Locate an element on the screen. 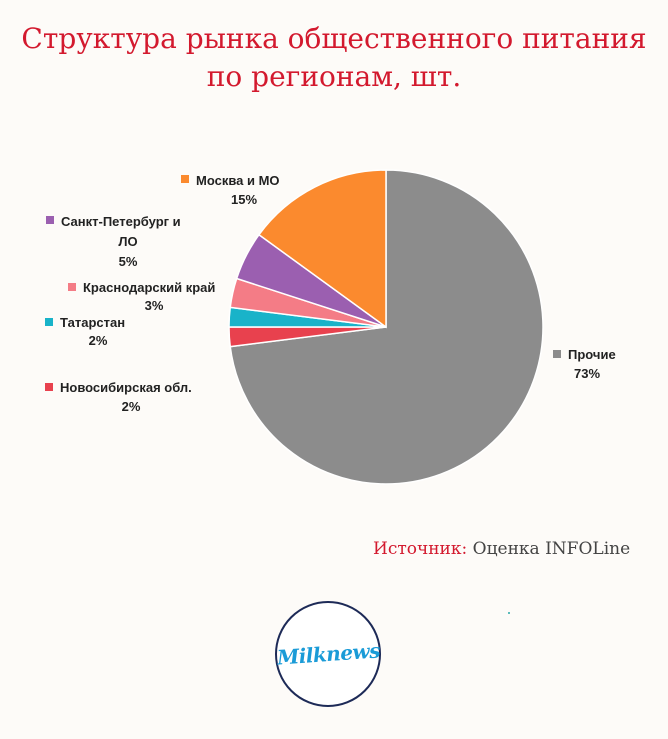 The height and width of the screenshot is (739, 668). legend-label-3: Краснодарский край is located at coordinates (149, 287).